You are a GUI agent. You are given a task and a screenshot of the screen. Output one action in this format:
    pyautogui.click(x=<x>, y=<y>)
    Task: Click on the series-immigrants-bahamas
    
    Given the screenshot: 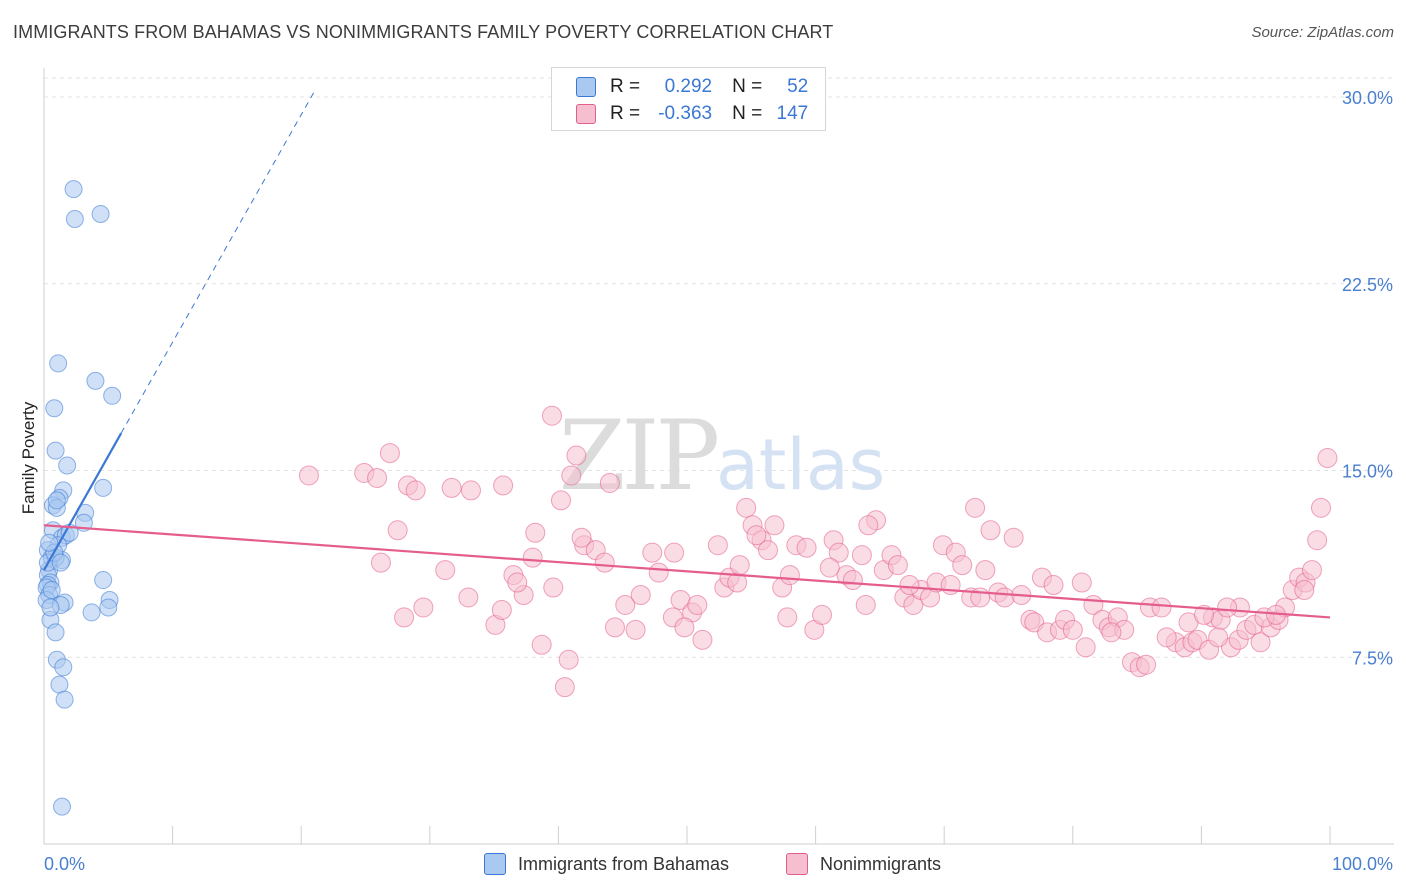 What is the action you would take?
    pyautogui.click(x=79, y=498)
    